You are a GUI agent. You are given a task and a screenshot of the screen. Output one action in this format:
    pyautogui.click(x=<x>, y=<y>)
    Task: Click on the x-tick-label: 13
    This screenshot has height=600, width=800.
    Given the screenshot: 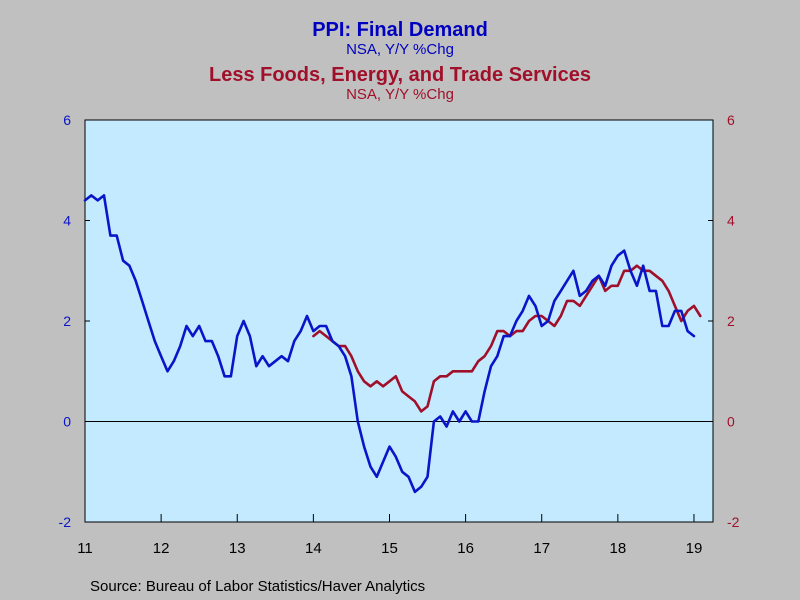 What is the action you would take?
    pyautogui.click(x=237, y=548)
    